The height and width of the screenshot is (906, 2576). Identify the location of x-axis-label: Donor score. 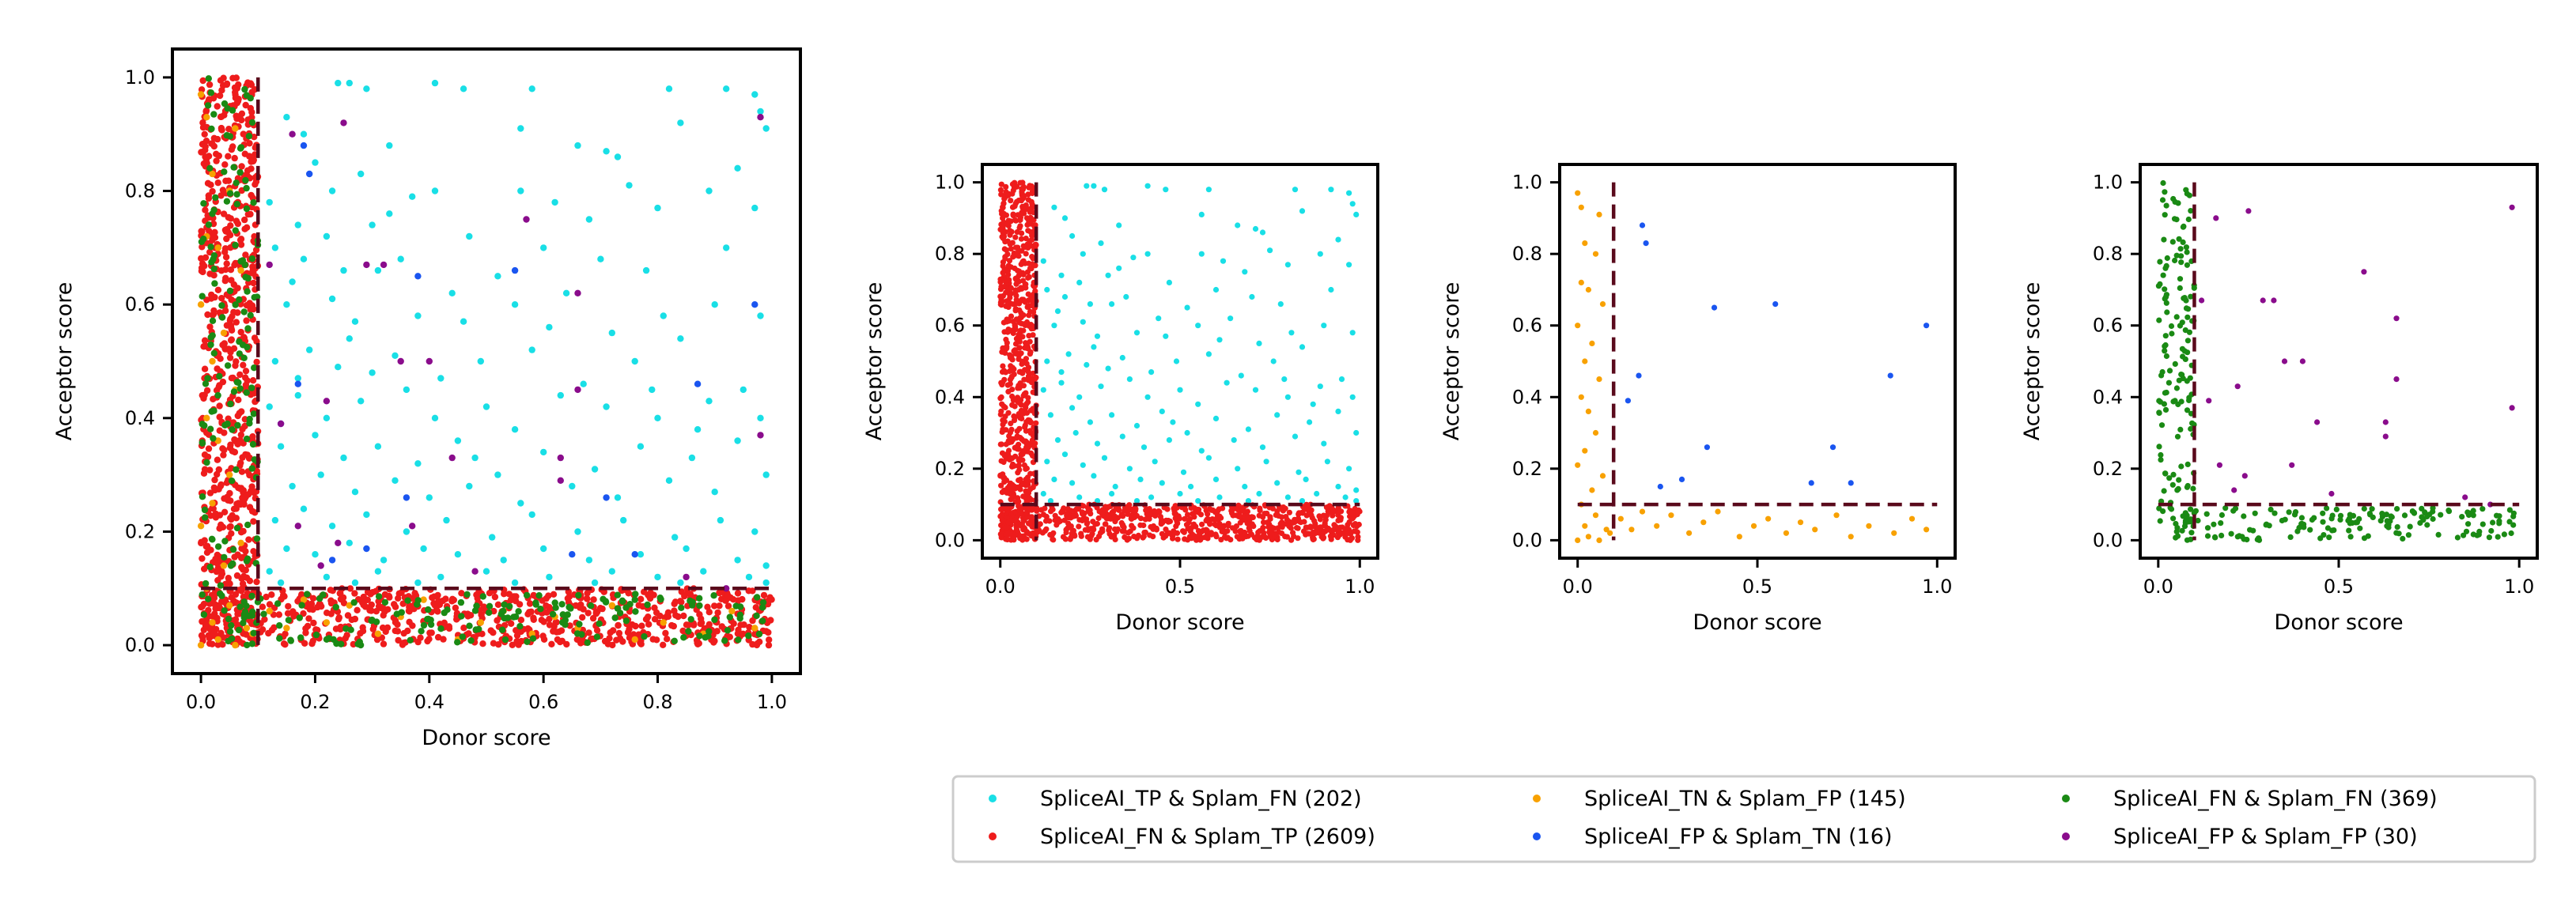
(1757, 622).